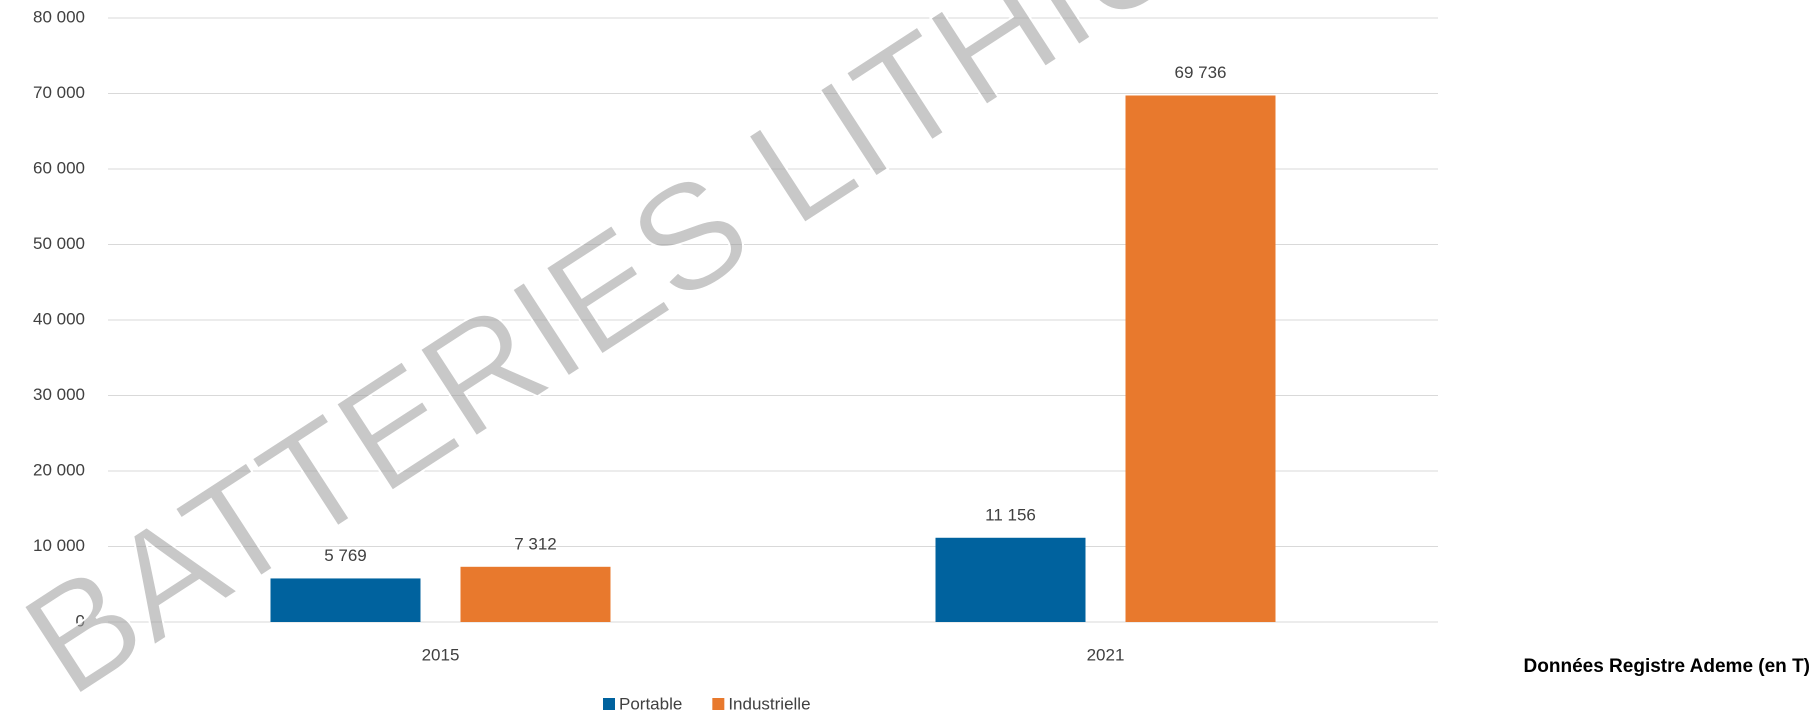  What do you see at coordinates (59, 92) in the screenshot?
I see `y-tick-label: 70 000` at bounding box center [59, 92].